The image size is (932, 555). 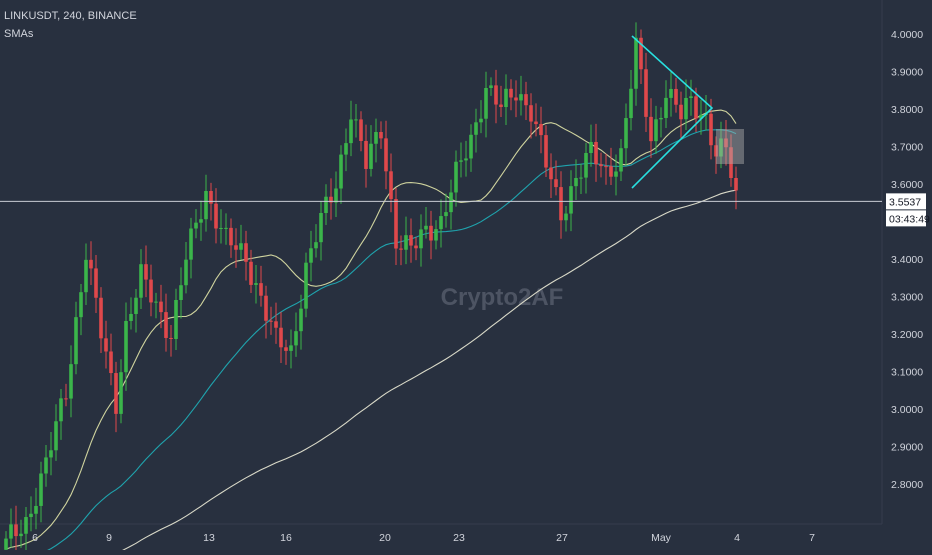 I want to click on price-tick-label: 3.3000, so click(x=907, y=298).